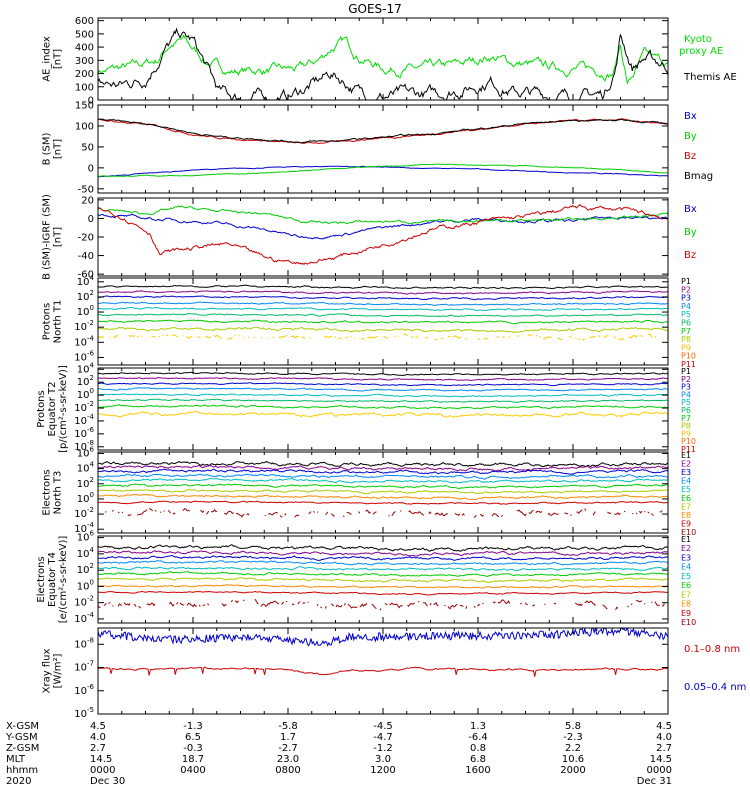 The width and height of the screenshot is (750, 800). What do you see at coordinates (383, 748) in the screenshot?
I see `ephemeris-value: -1.2` at bounding box center [383, 748].